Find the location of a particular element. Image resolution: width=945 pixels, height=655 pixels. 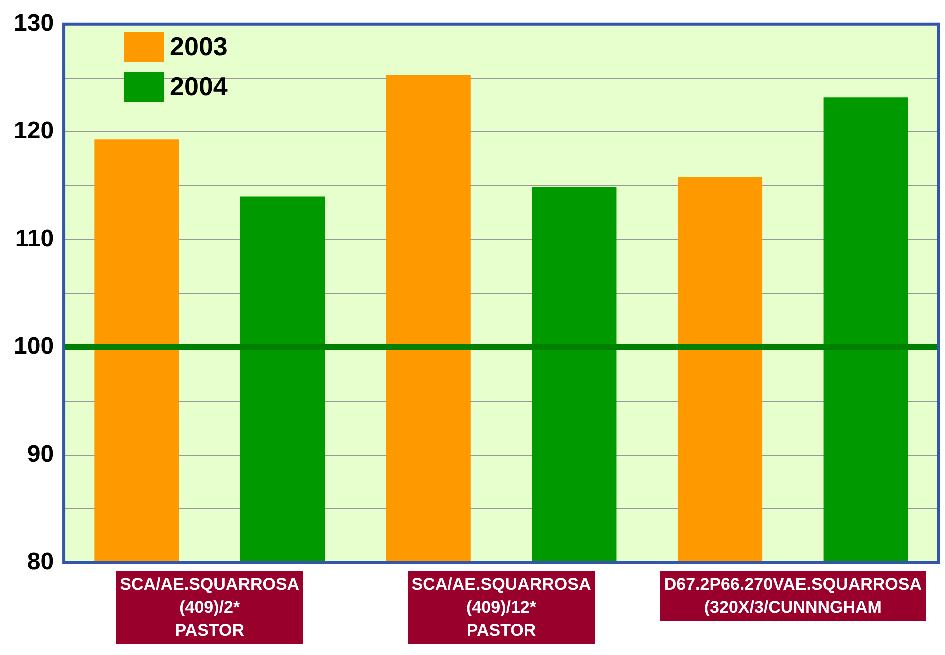

y-tick-label: 80 is located at coordinates (40, 562).